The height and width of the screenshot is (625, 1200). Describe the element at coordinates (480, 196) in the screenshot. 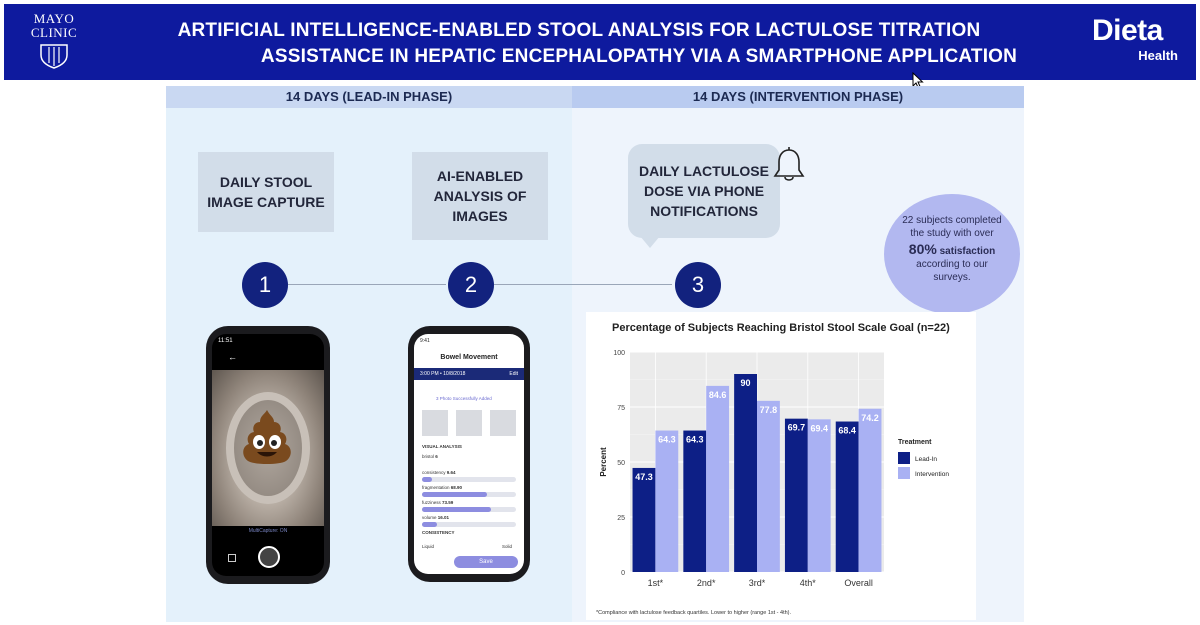

I see `step2-line2: ANALYSIS OF` at that location.